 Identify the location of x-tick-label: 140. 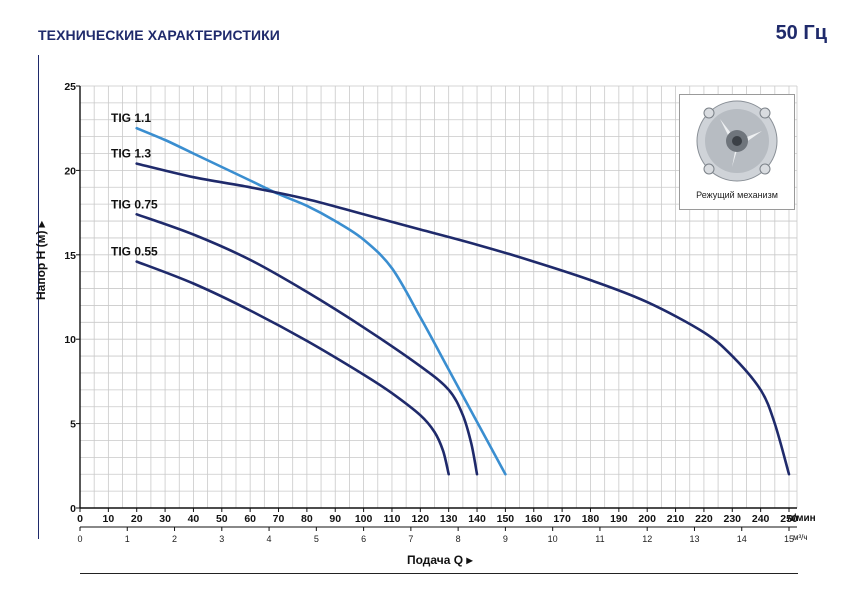
(477, 519).